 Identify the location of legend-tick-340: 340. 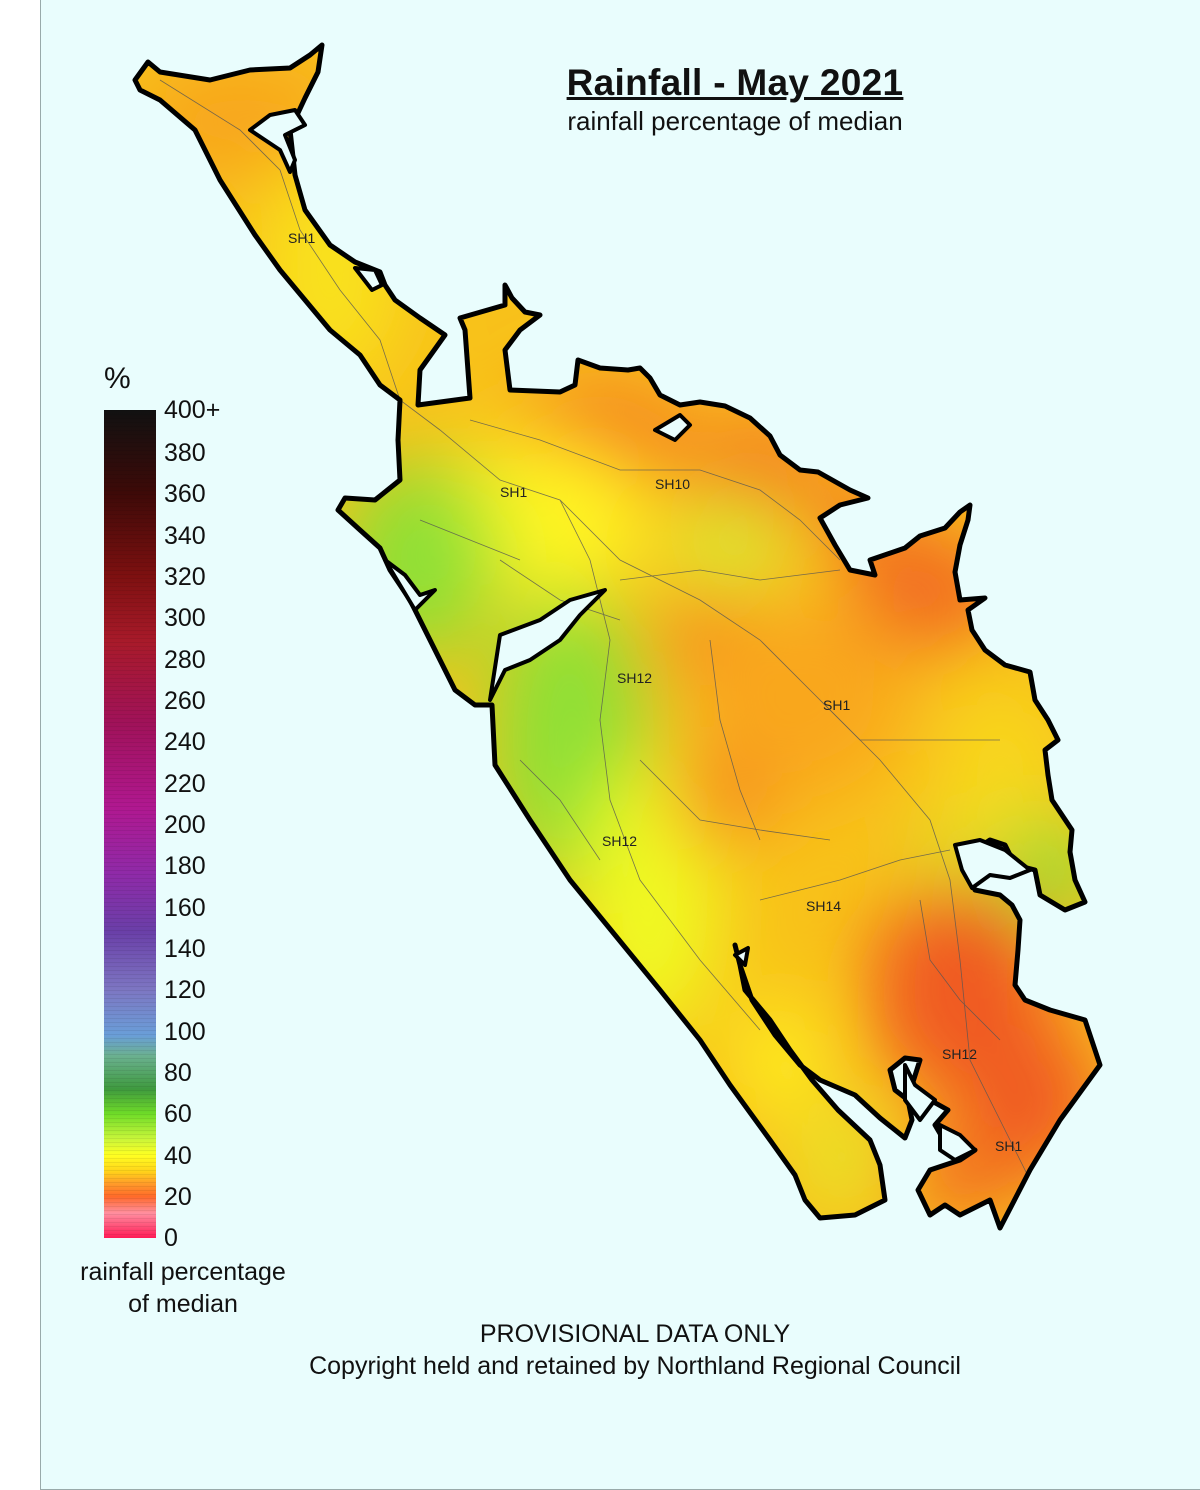
(185, 536).